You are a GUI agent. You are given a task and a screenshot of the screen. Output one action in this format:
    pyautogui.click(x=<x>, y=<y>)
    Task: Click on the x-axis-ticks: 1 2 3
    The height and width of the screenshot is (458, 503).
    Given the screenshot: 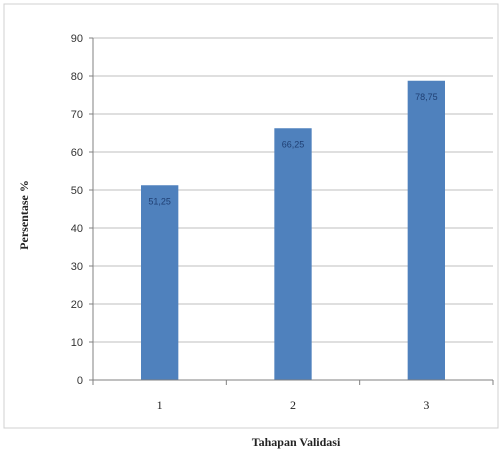 What is the action you would take?
    pyautogui.click(x=293, y=396)
    